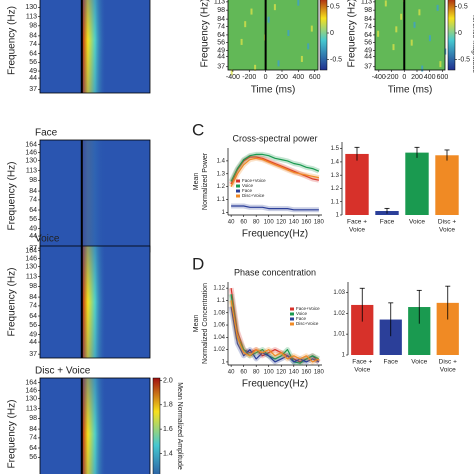 This screenshot has height=474, width=474. What do you see at coordinates (219, 338) in the screenshot?
I see `y-tick-label: 1.04` at bounding box center [219, 338].